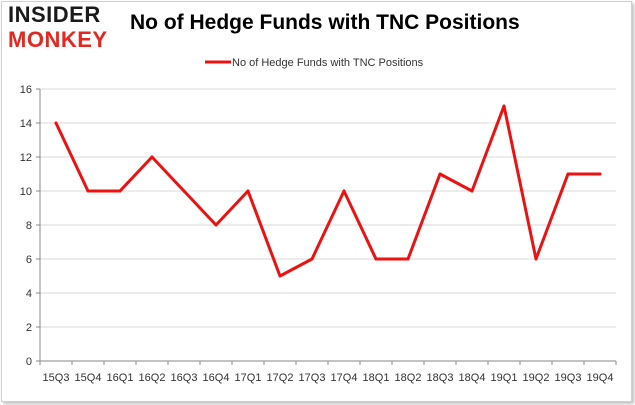 The image size is (635, 405). What do you see at coordinates (88, 191) in the screenshot?
I see `data-point-15Q4` at bounding box center [88, 191].